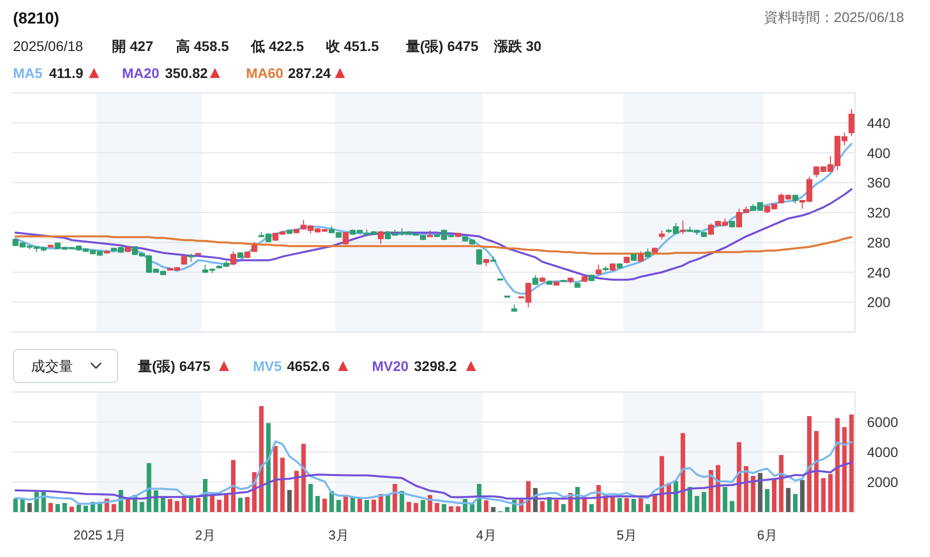 Image resolution: width=930 pixels, height=557 pixels. I want to click on annotation: 287.24, so click(309, 73).